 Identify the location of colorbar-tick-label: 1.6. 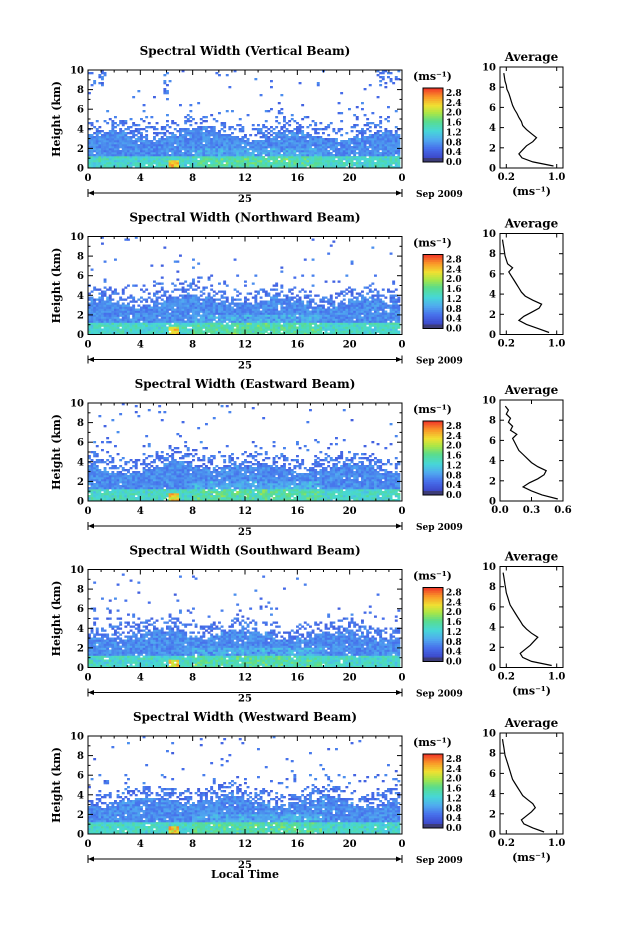
(454, 457).